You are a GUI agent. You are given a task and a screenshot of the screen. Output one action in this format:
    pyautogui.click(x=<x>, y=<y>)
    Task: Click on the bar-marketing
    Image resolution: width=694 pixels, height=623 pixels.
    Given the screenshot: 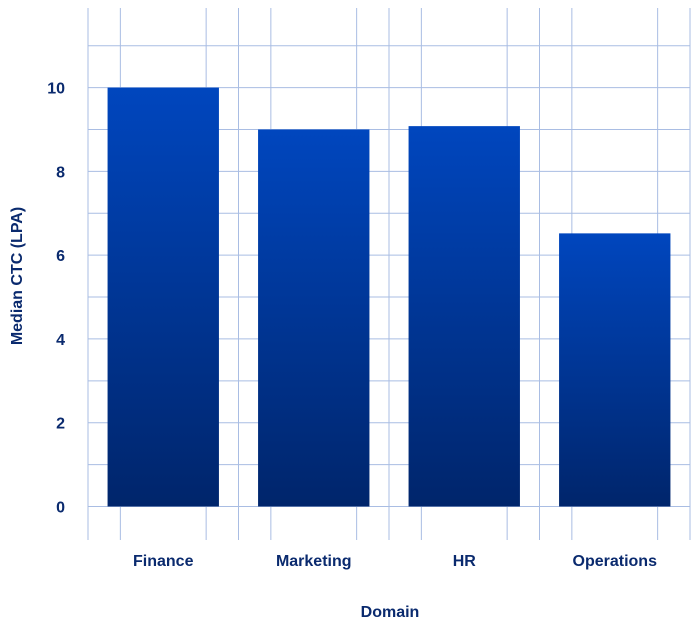 What is the action you would take?
    pyautogui.click(x=314, y=318)
    